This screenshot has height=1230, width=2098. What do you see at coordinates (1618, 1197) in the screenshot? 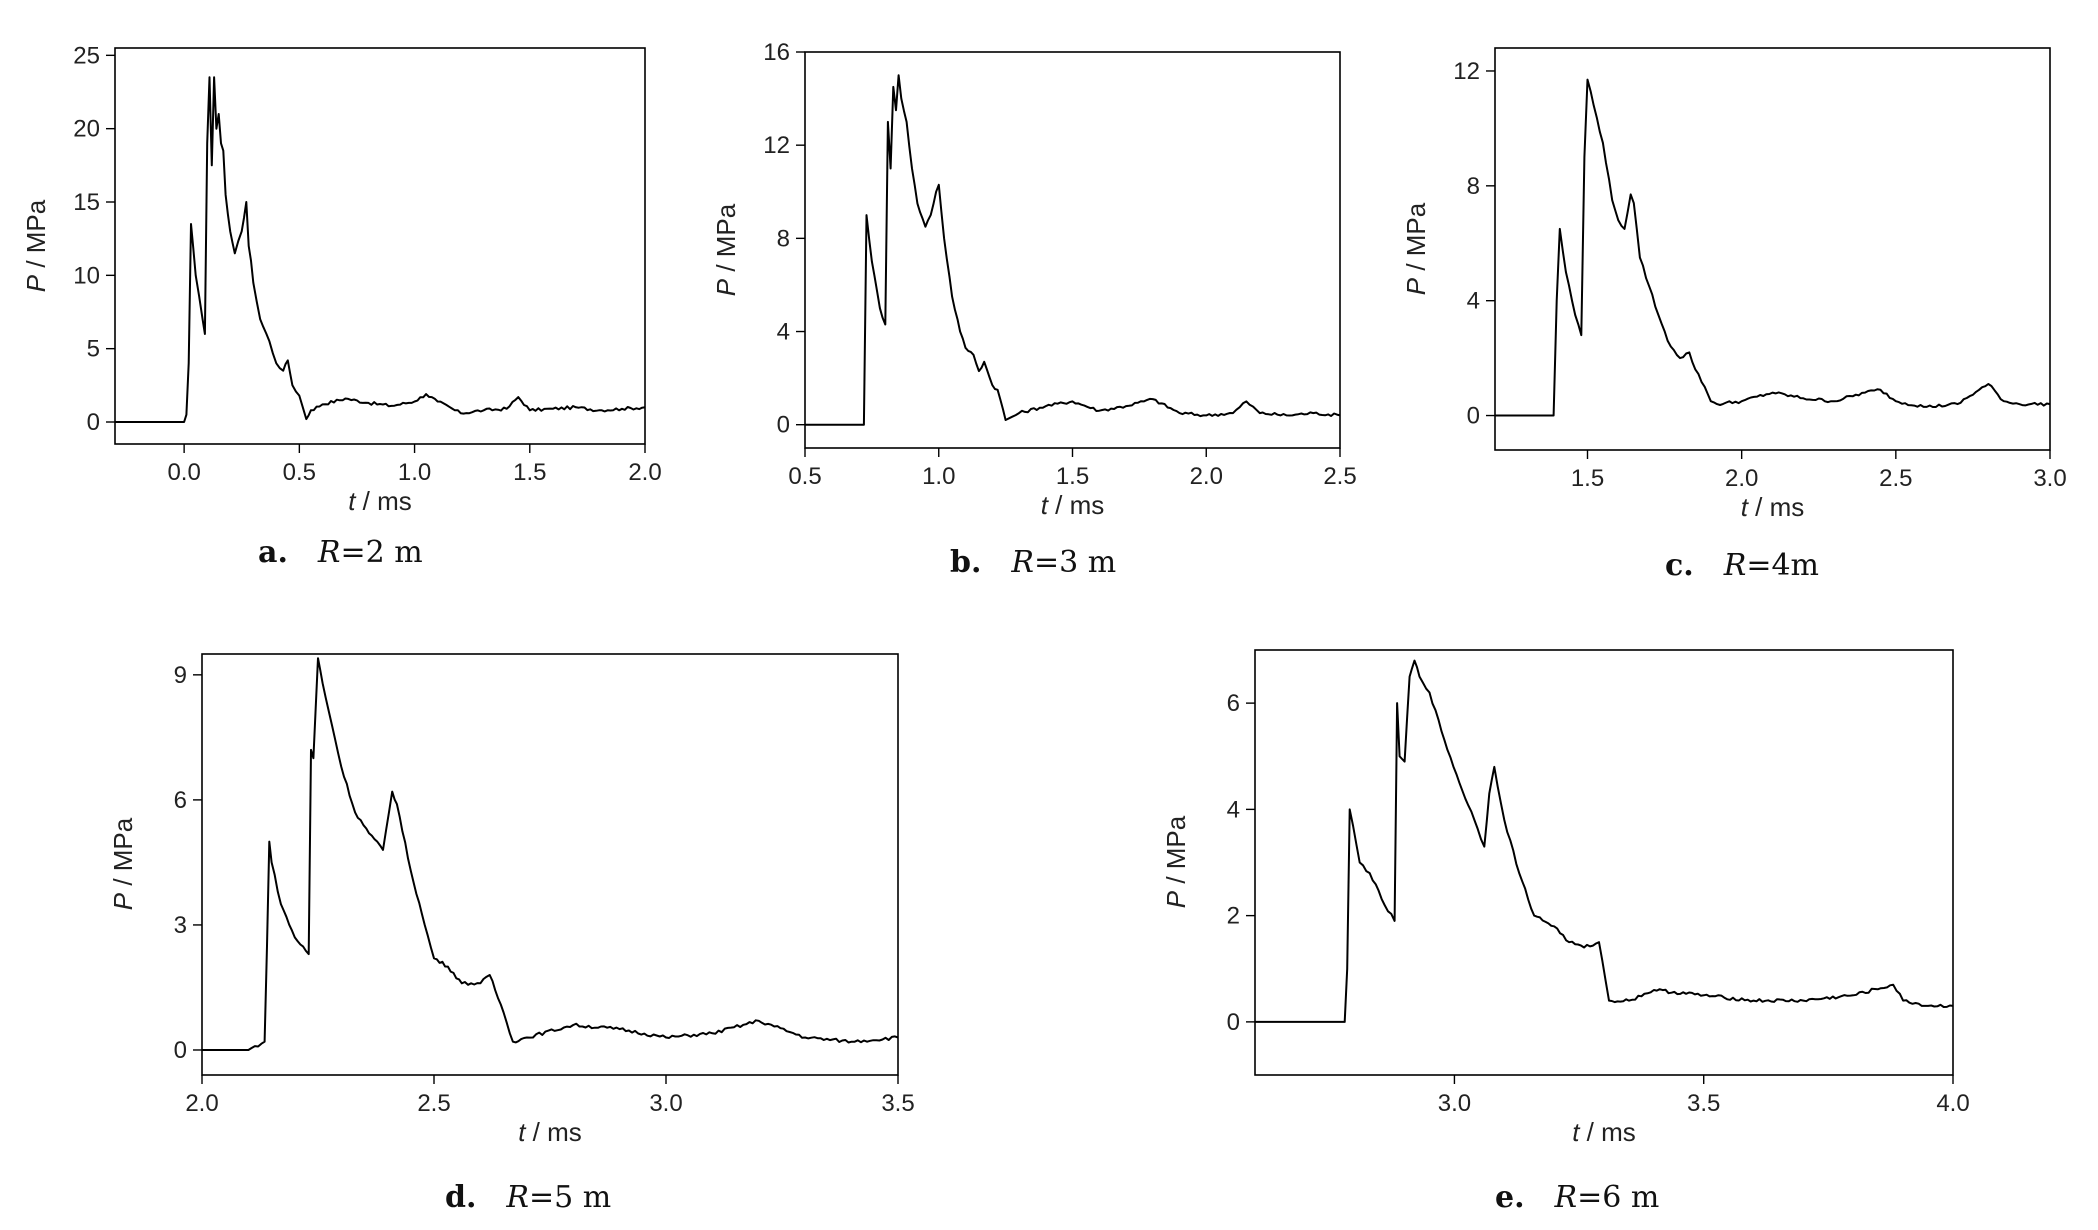
I see `caption-value: =6 m` at bounding box center [1618, 1197].